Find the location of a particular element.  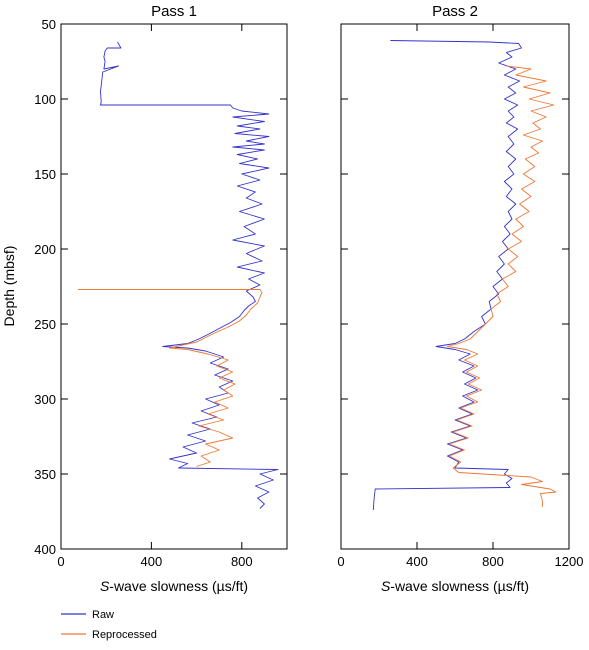

y-axis-title: Depth (mbsf) is located at coordinates (9, 286).